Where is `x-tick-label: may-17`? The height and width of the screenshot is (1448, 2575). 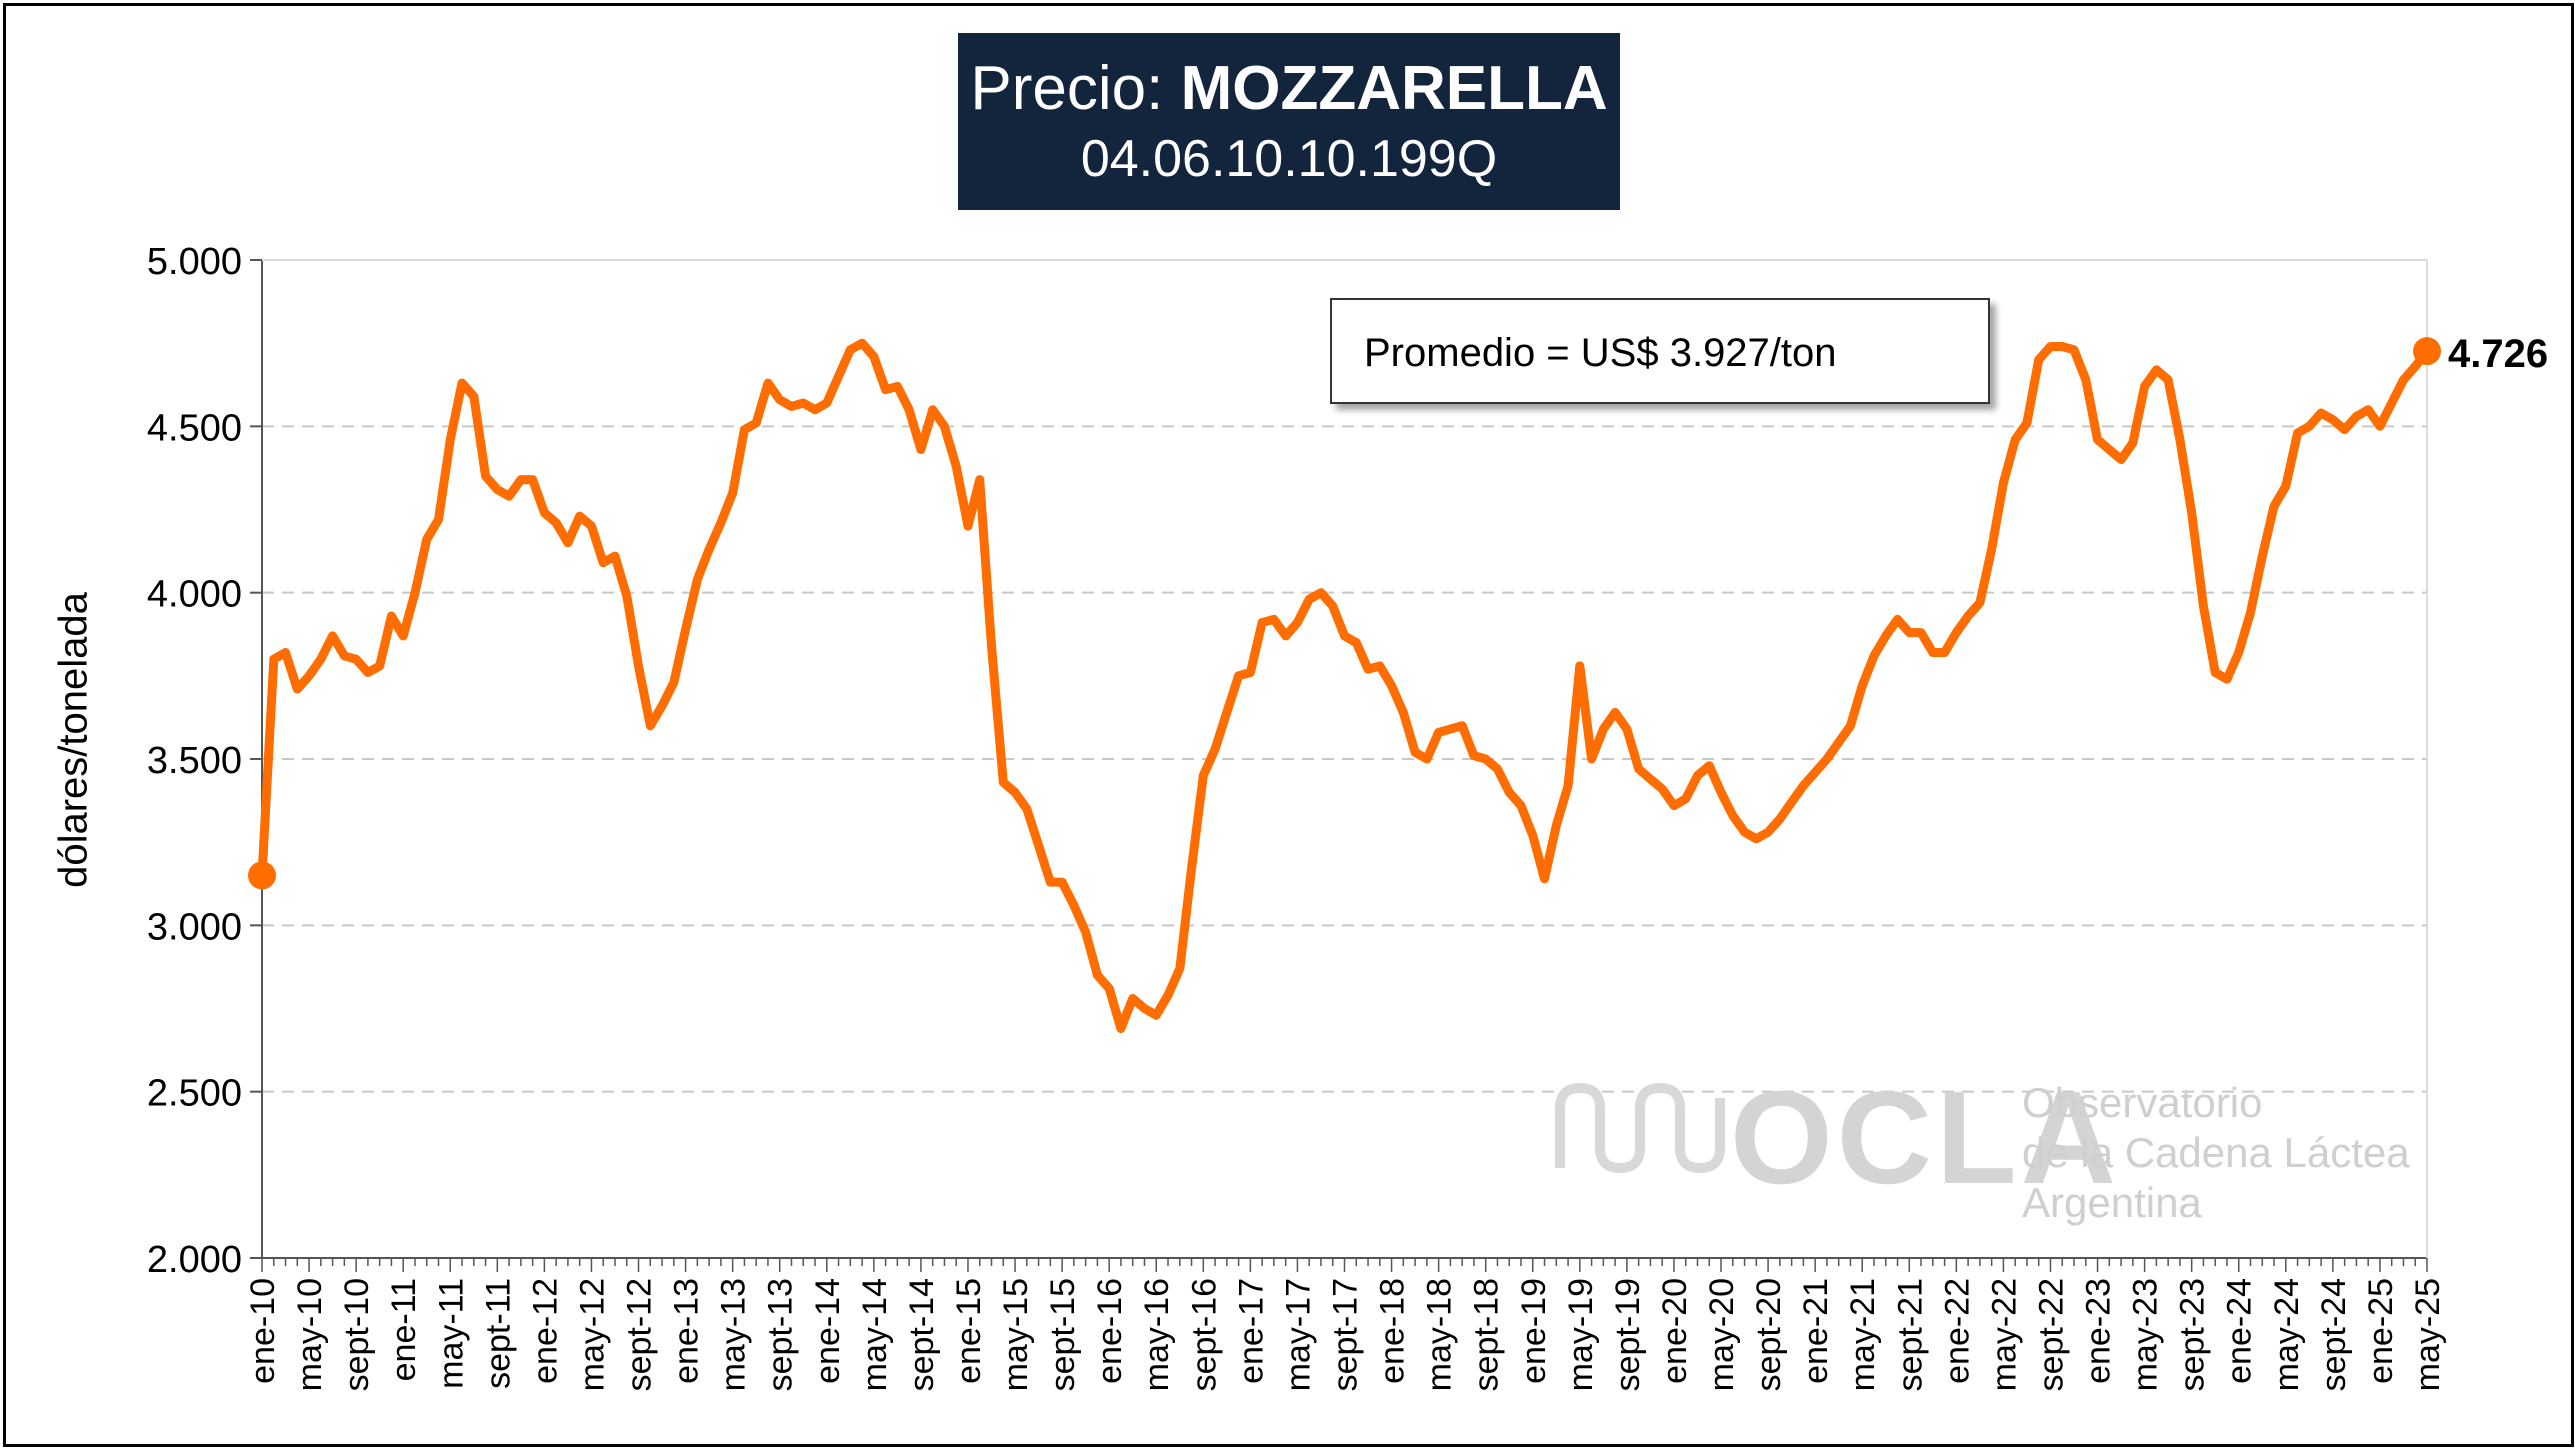
x-tick-label: may-17 is located at coordinates (1298, 1334).